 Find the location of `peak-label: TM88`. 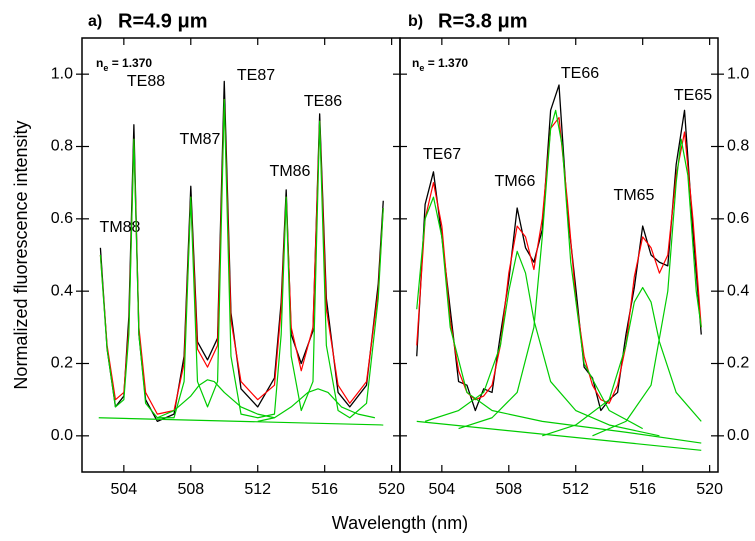

peak-label: TM88 is located at coordinates (120, 227).